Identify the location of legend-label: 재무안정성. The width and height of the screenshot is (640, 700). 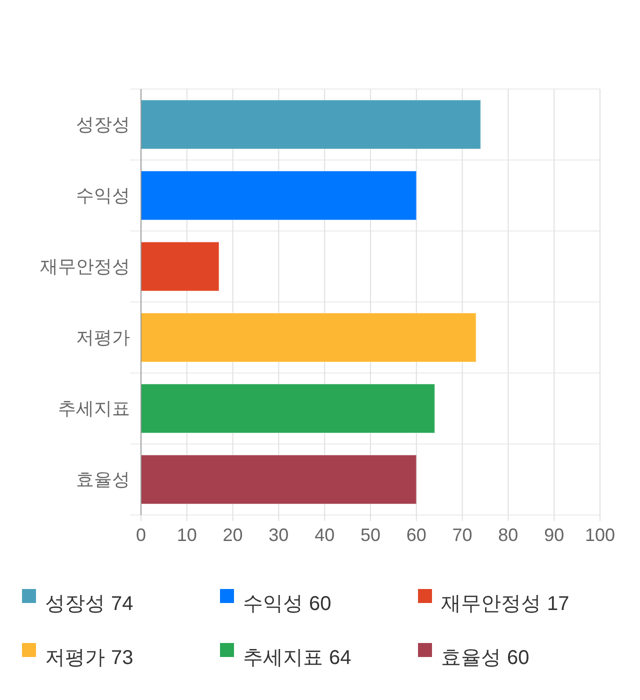
(491, 604).